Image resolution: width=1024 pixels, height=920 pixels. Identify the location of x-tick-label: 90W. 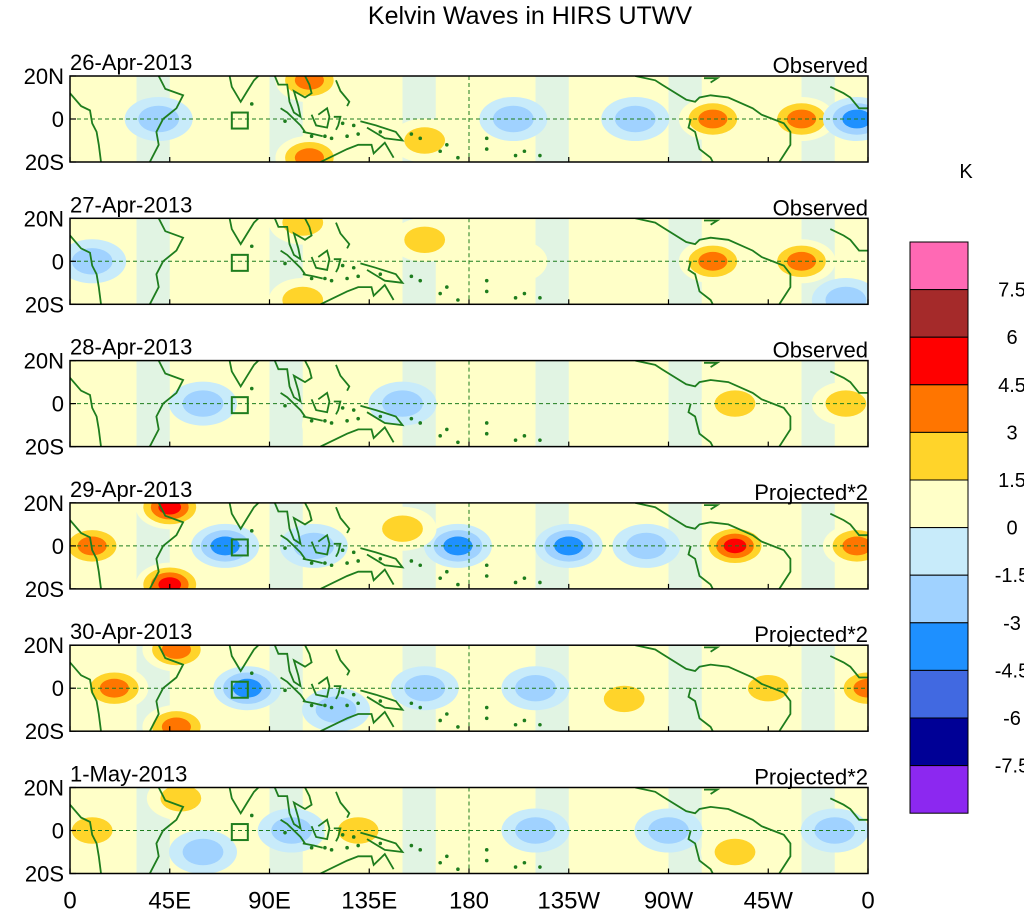
(669, 901).